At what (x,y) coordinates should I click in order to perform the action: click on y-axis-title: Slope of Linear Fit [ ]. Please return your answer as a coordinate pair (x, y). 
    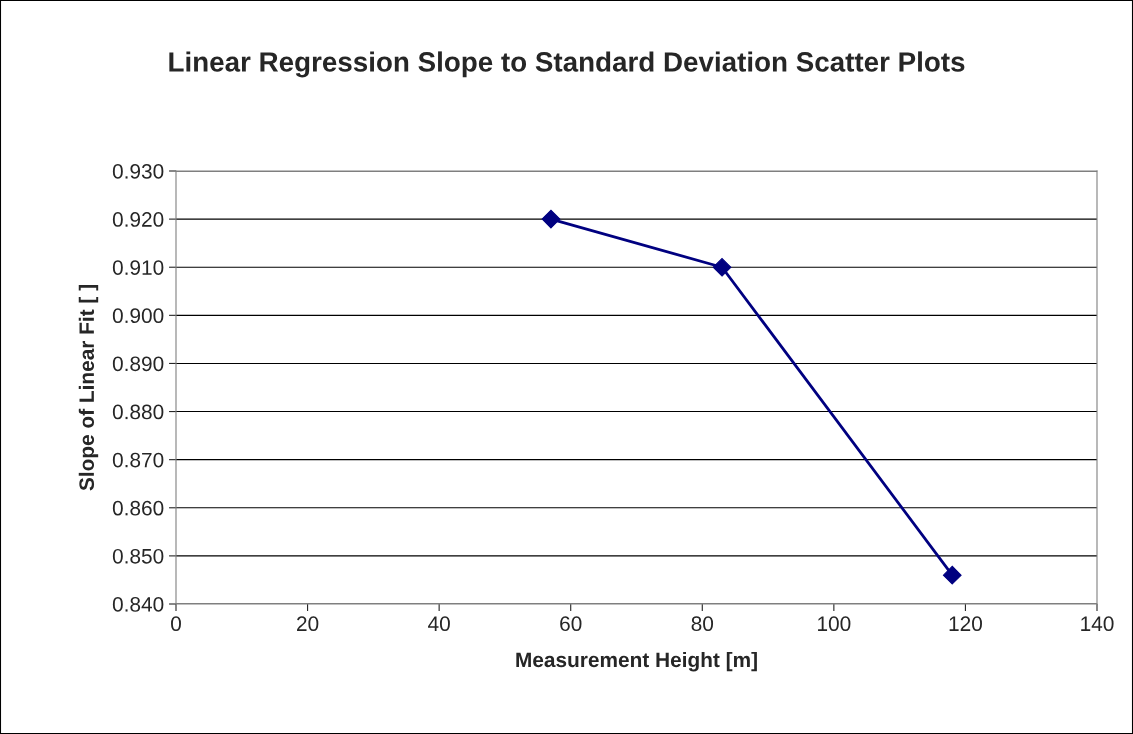
    Looking at the image, I should click on (88, 388).